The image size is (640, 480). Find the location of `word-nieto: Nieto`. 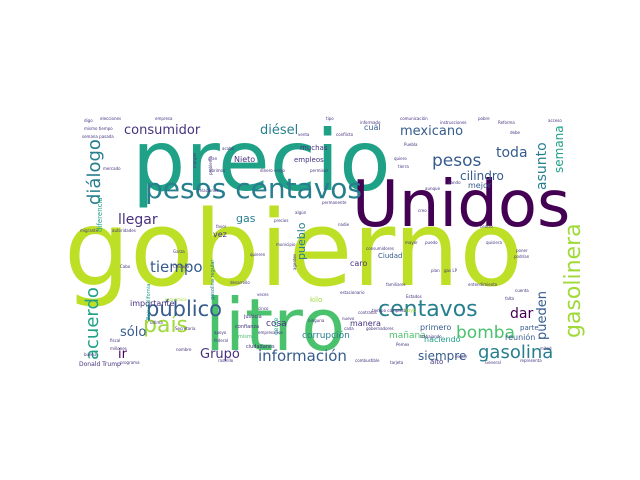

word-nieto: Nieto is located at coordinates (244, 159).